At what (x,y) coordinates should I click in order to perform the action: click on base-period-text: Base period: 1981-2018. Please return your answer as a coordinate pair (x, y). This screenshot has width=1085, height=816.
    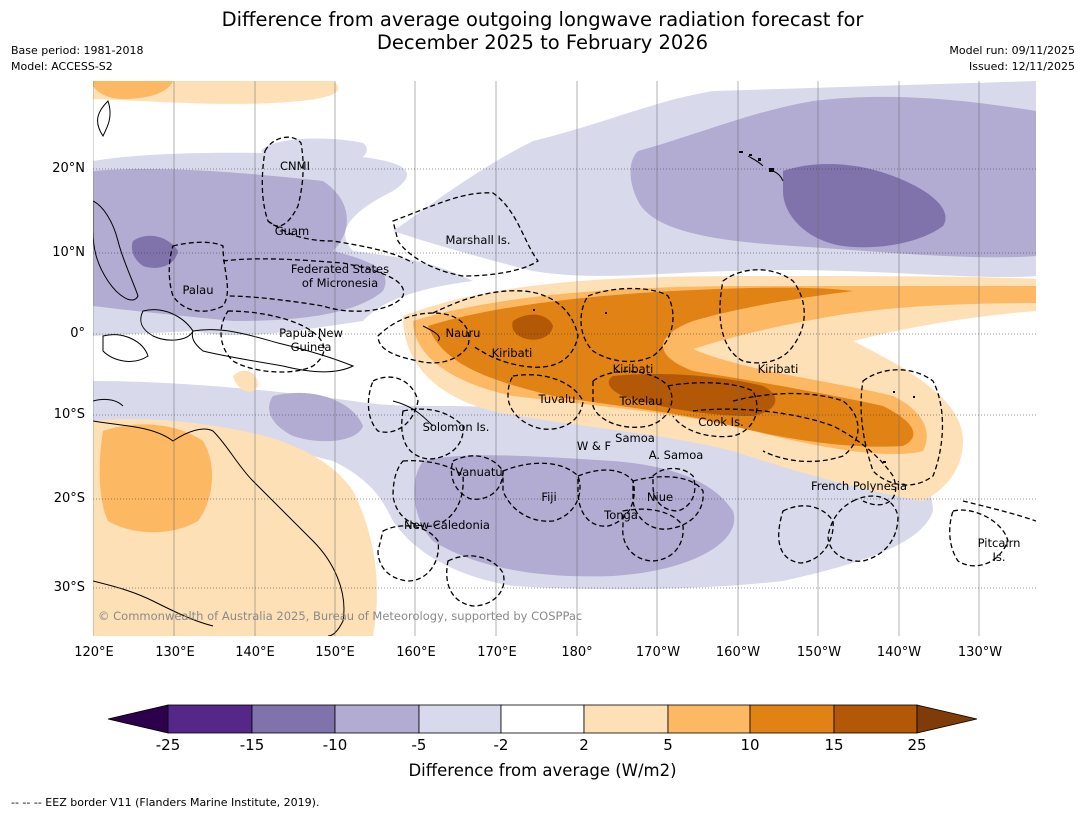
    Looking at the image, I should click on (77, 50).